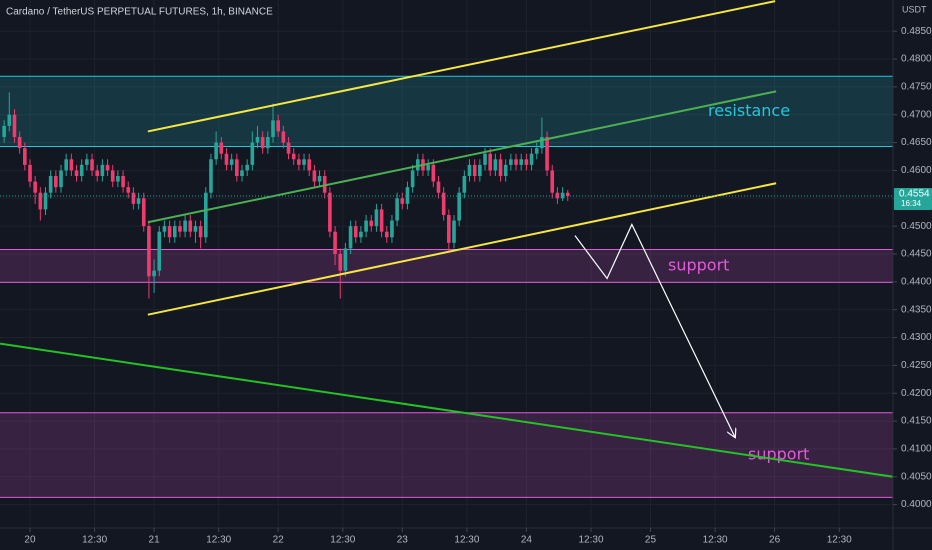 Image resolution: width=932 pixels, height=550 pixels. I want to click on axis-unit: USDT, so click(914, 9).